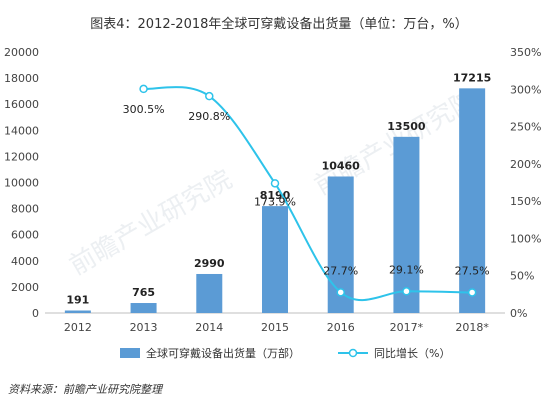 This screenshot has width=558, height=405. I want to click on left-y-tick-label: 20000, so click(21, 52).